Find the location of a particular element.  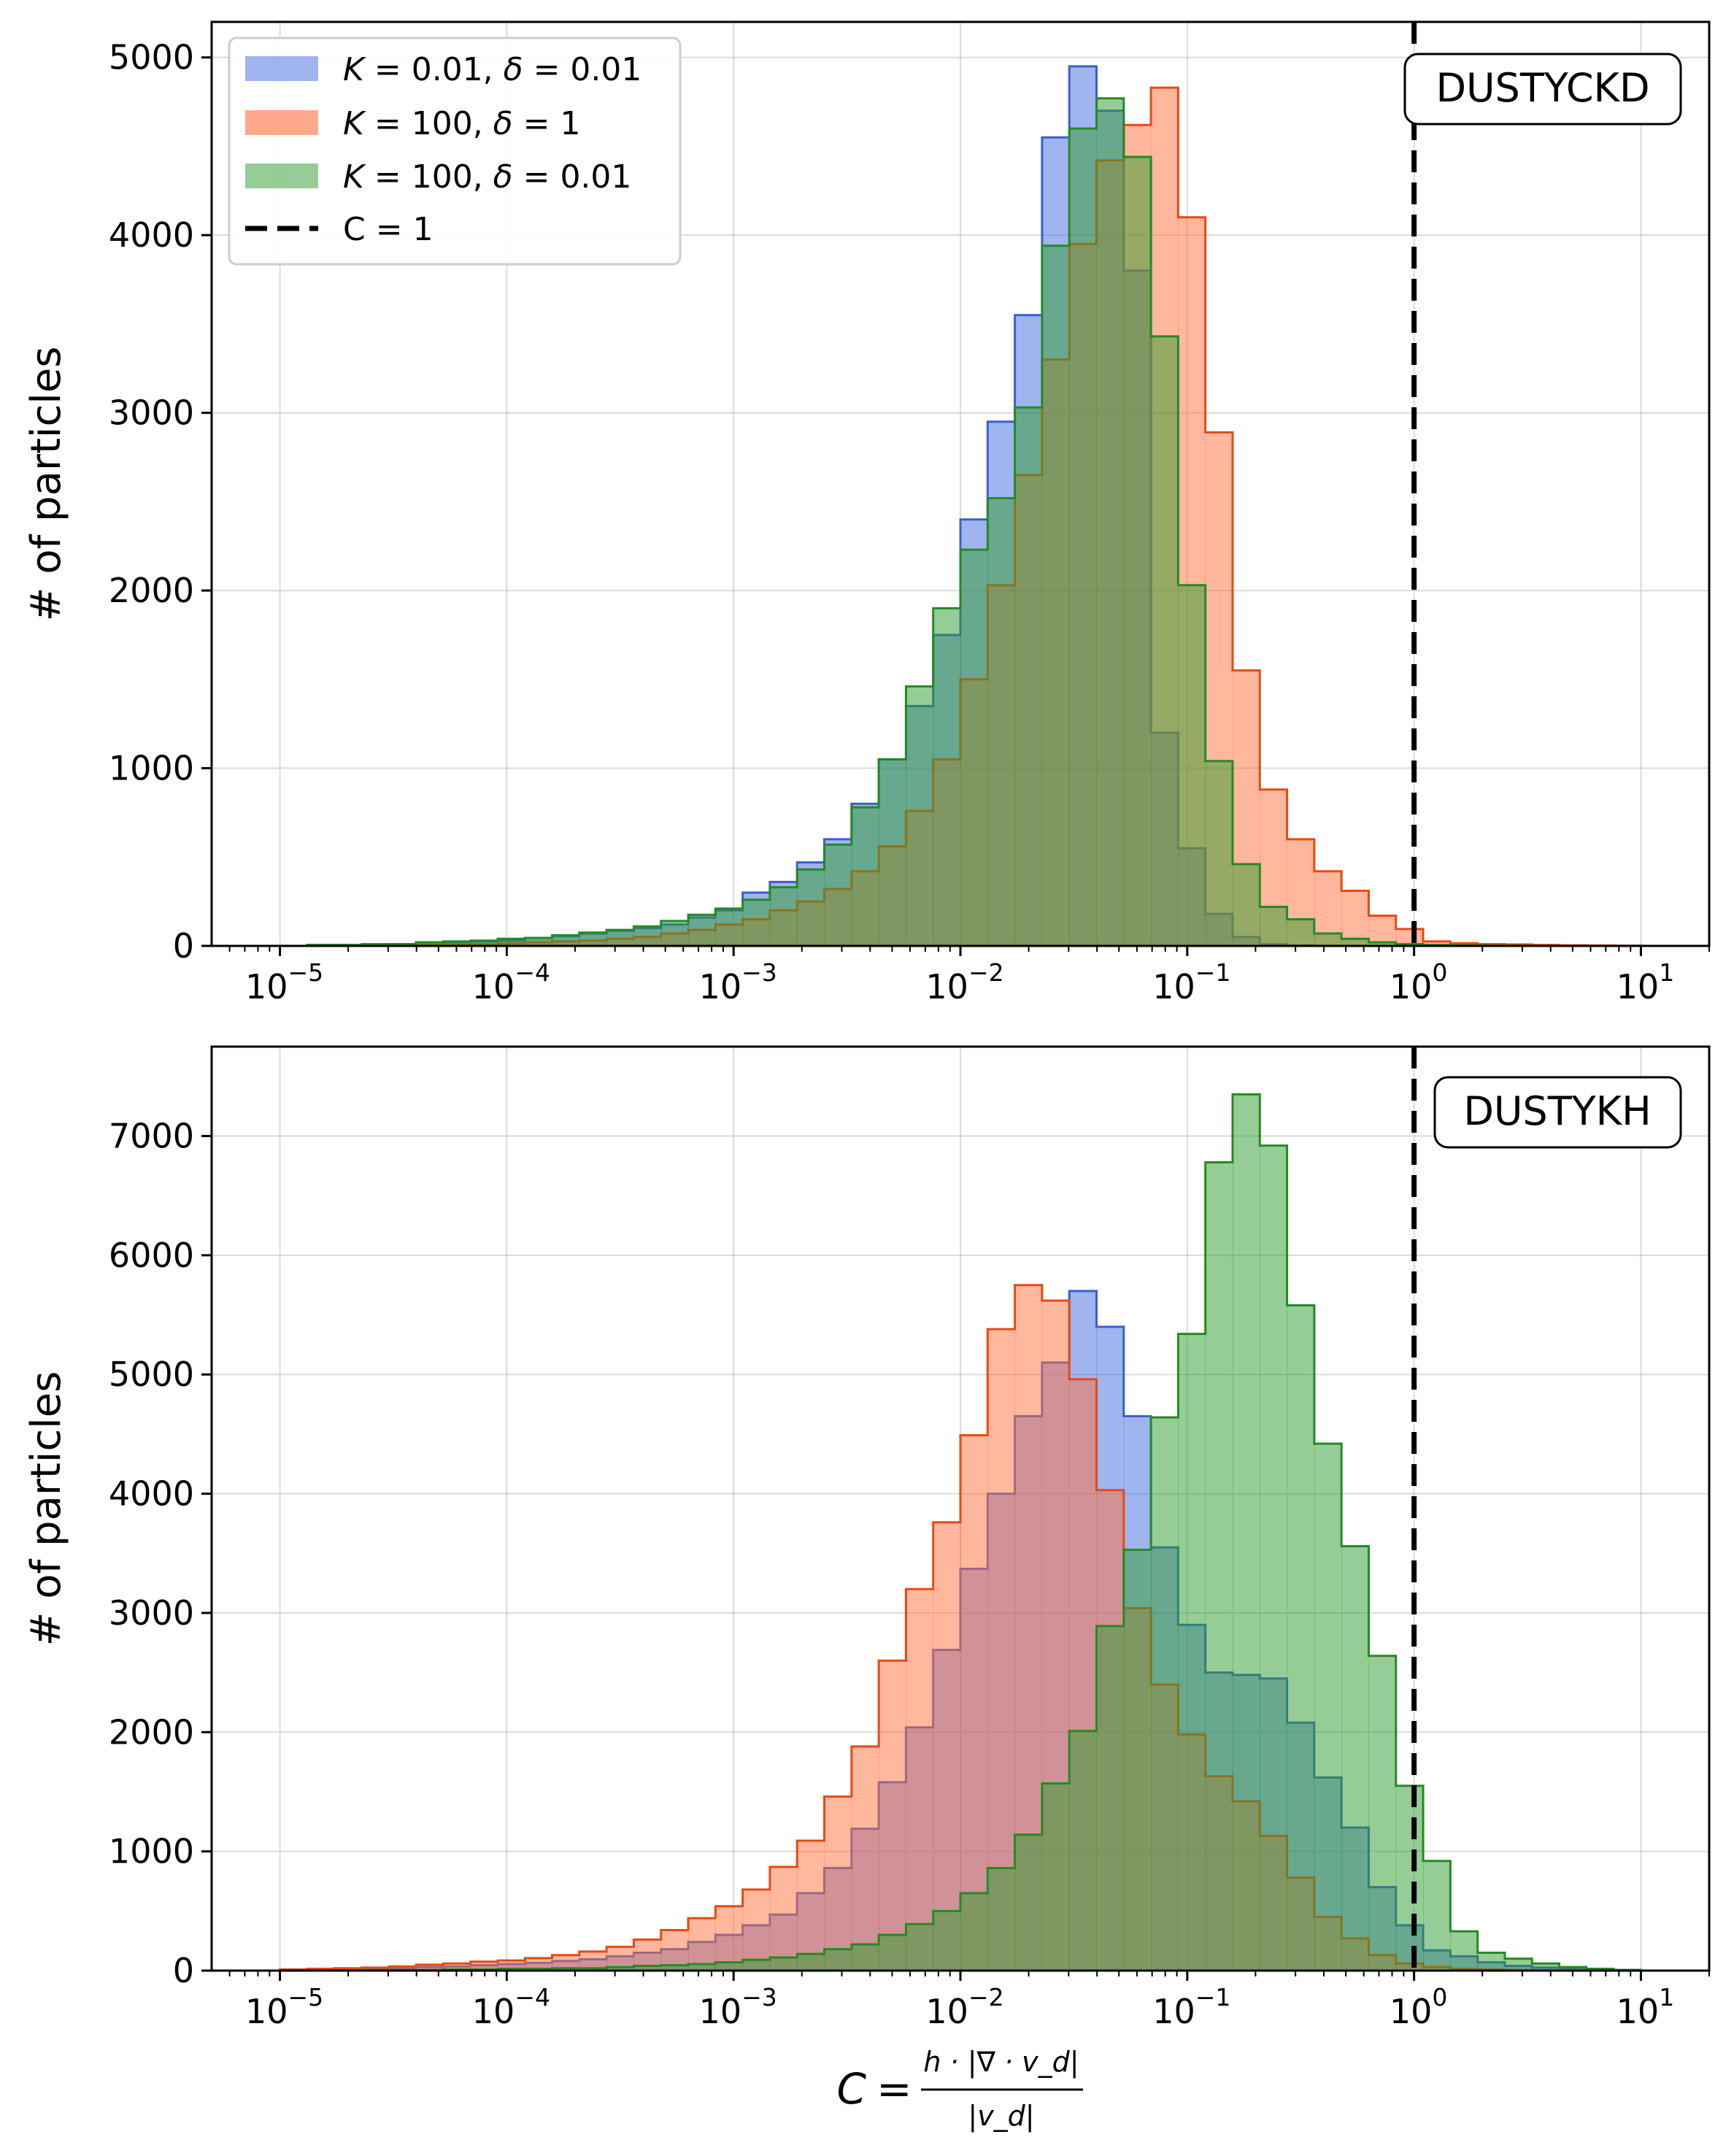

legend-item-k100-d1: K = 100, δ = 1 is located at coordinates (412, 123).